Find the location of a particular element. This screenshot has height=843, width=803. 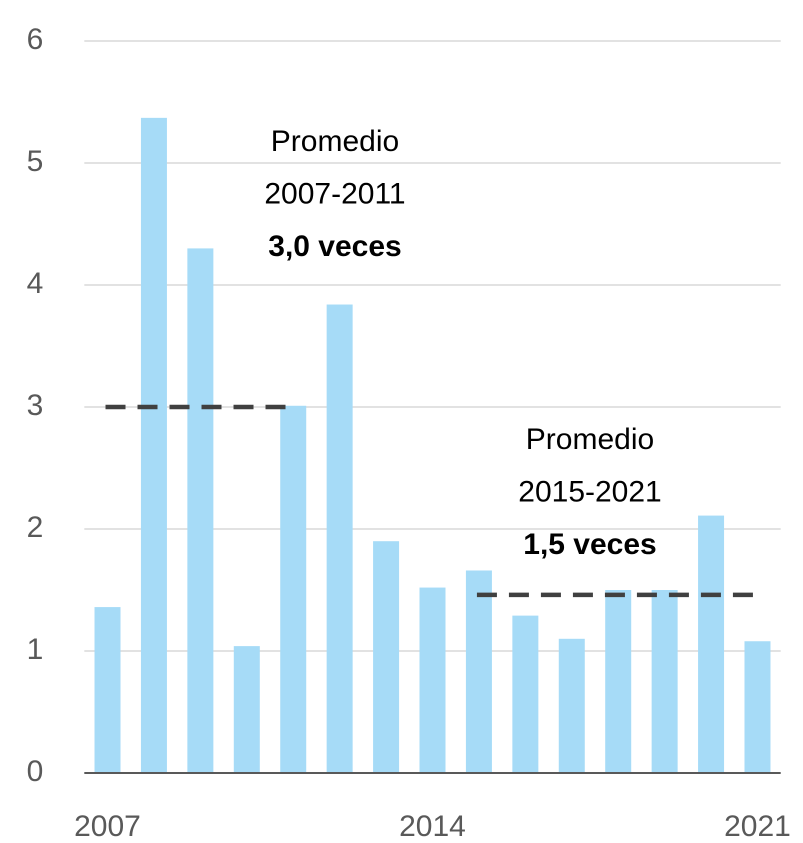

y-tick-label: 0 is located at coordinates (35, 771).